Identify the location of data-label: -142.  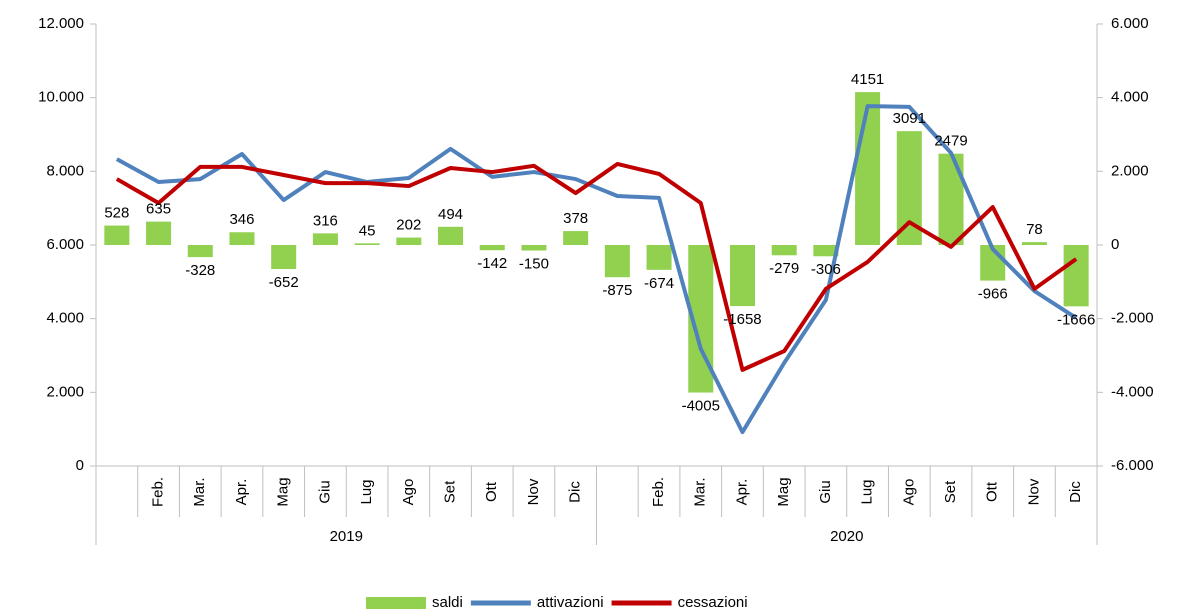
(492, 263).